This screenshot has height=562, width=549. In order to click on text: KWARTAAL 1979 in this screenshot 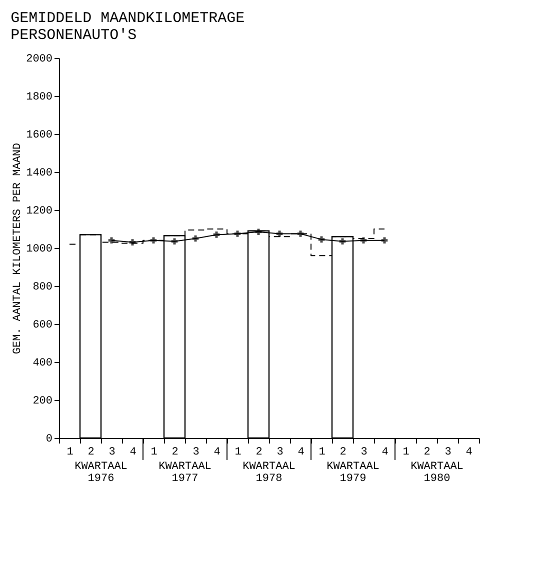, I will do `click(353, 473)`.